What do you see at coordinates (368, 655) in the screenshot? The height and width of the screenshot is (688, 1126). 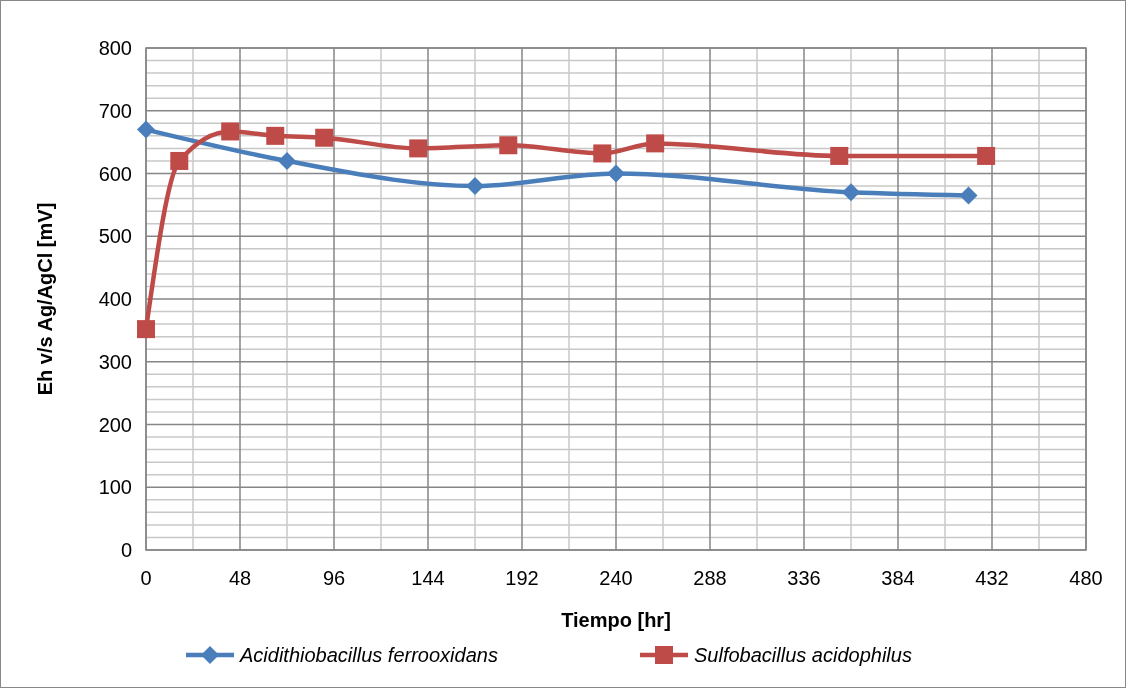 I see `legend-label: Acidithiobacillus ferrooxidans` at bounding box center [368, 655].